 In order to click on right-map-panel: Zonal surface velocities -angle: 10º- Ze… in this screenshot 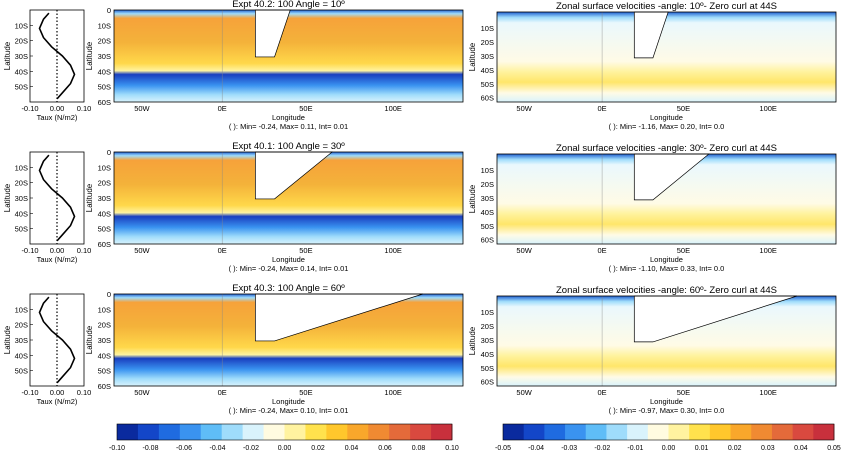, I will do `click(652, 66)`.